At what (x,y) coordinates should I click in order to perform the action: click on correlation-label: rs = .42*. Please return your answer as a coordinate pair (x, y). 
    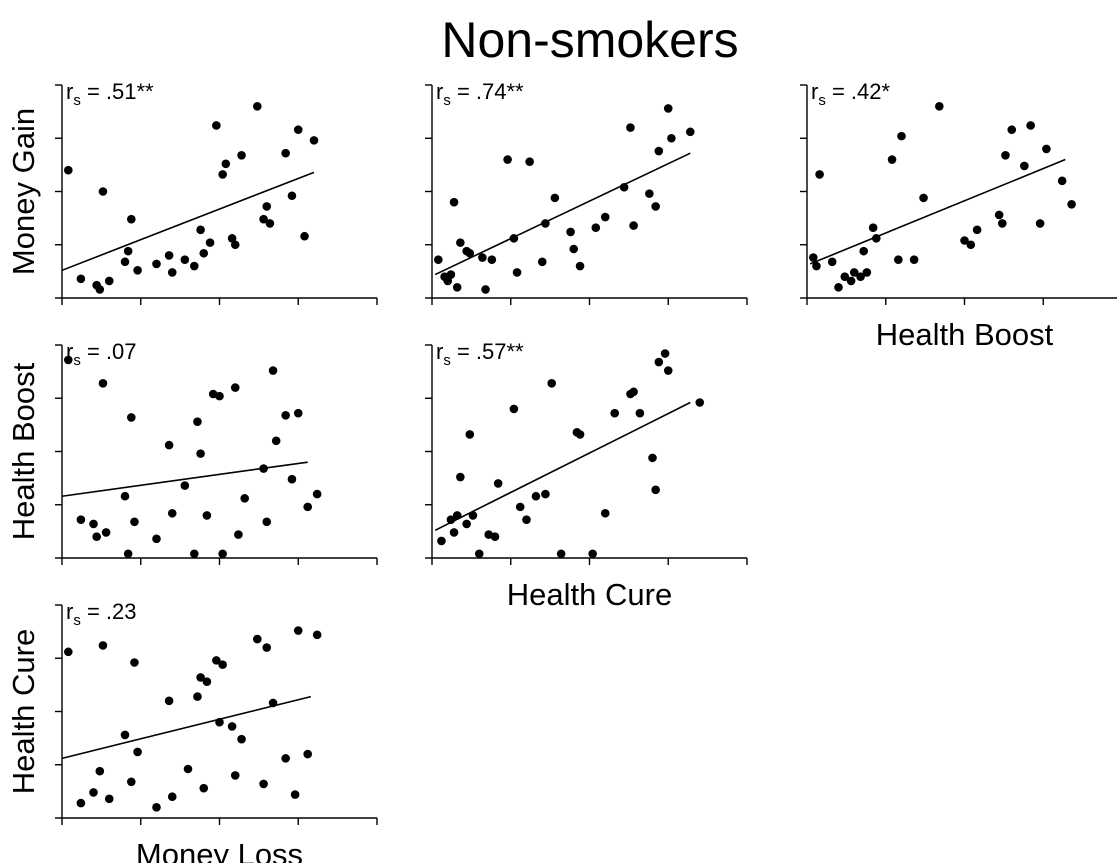
    Looking at the image, I should click on (850, 94).